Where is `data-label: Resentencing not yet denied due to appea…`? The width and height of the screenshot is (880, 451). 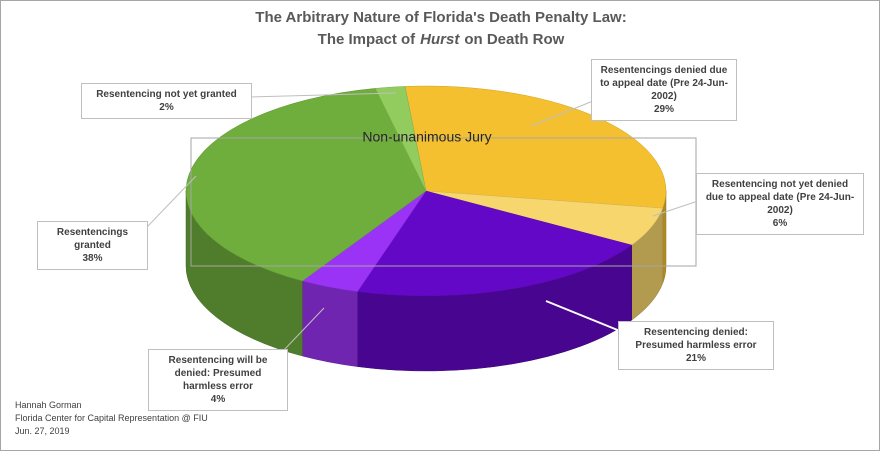
data-label: Resentencing not yet denied due to appea… is located at coordinates (780, 204).